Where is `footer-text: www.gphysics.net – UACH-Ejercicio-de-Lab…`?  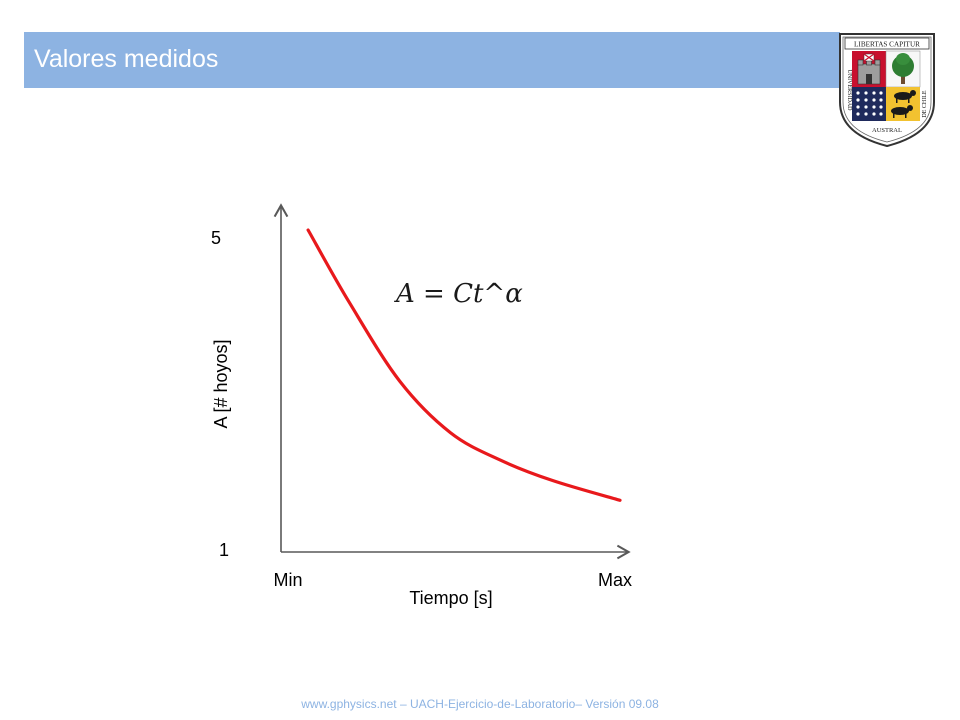
footer-text: www.gphysics.net – UACH-Ejercicio-de-Lab… is located at coordinates (480, 704).